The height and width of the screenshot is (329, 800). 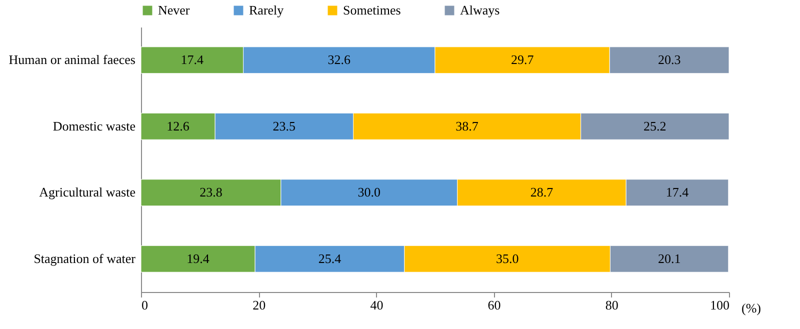 What do you see at coordinates (751, 308) in the screenshot?
I see `x-axis-title: (%)` at bounding box center [751, 308].